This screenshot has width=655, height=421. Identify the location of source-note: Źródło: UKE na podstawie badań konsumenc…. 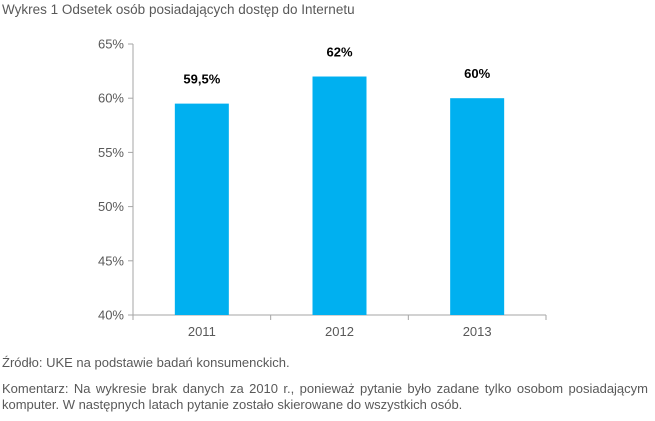
(146, 362).